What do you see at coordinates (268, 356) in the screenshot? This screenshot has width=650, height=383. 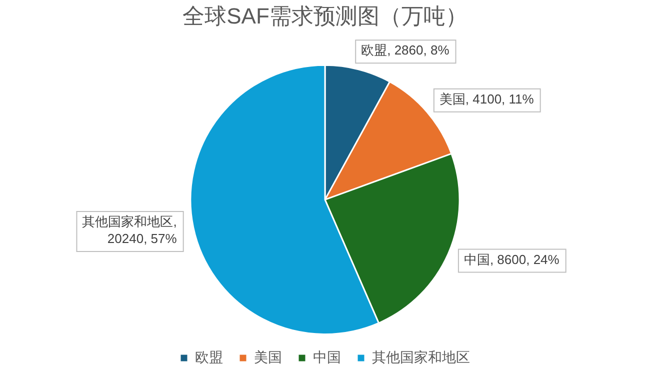 I see `legend-label: 美国` at bounding box center [268, 356].